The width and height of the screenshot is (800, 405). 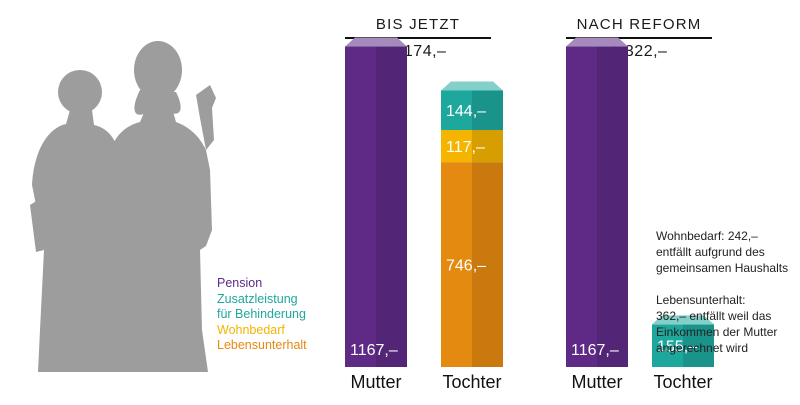 What do you see at coordinates (375, 382) in the screenshot?
I see `category-label-bis-jetzt-mutter: Mutter` at bounding box center [375, 382].